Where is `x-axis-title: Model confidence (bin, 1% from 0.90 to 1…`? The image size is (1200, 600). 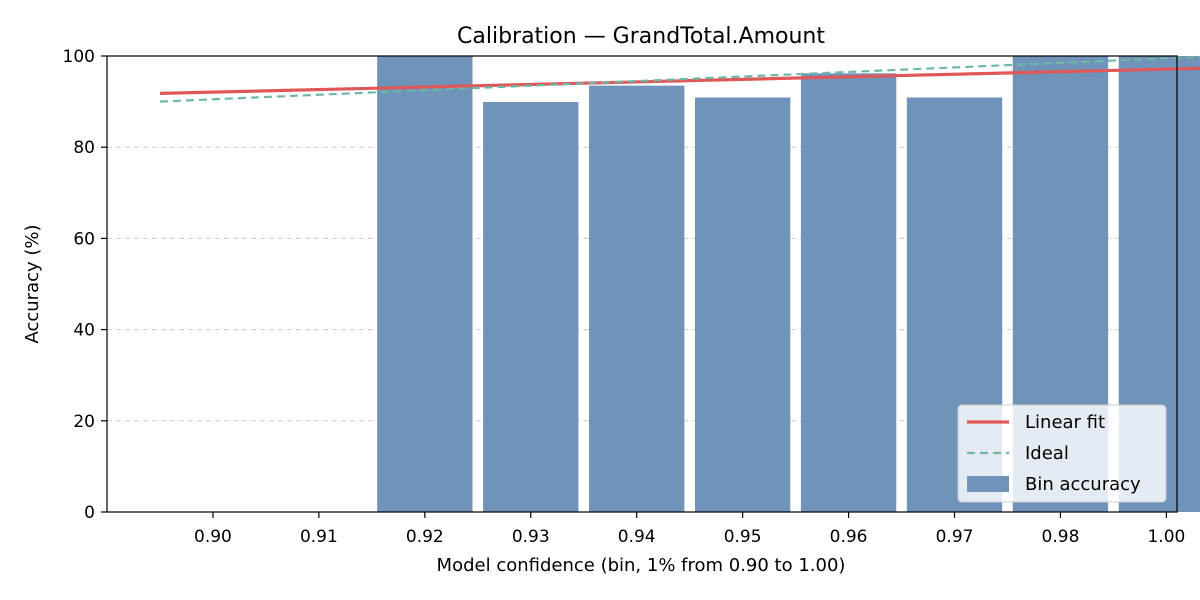 x-axis-title: Model confidence (bin, 1% from 0.90 to 1… is located at coordinates (641, 565).